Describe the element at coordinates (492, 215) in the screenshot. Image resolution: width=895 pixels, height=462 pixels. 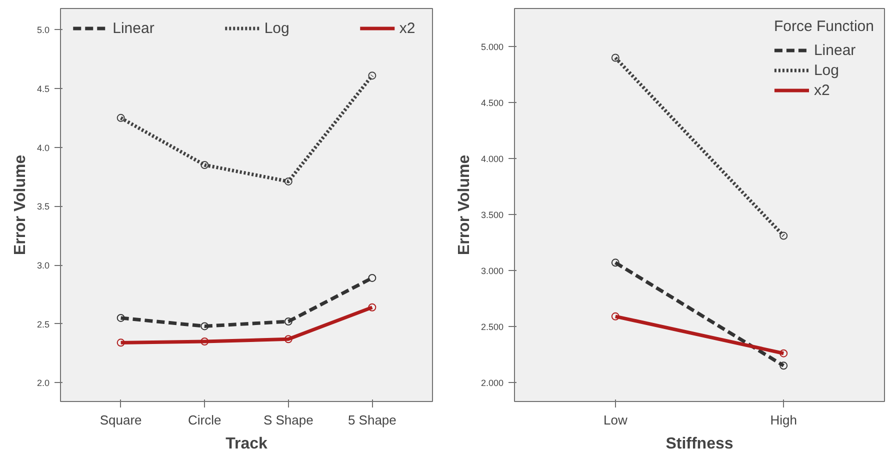
I see `y-tick-label: 3.500` at that location.